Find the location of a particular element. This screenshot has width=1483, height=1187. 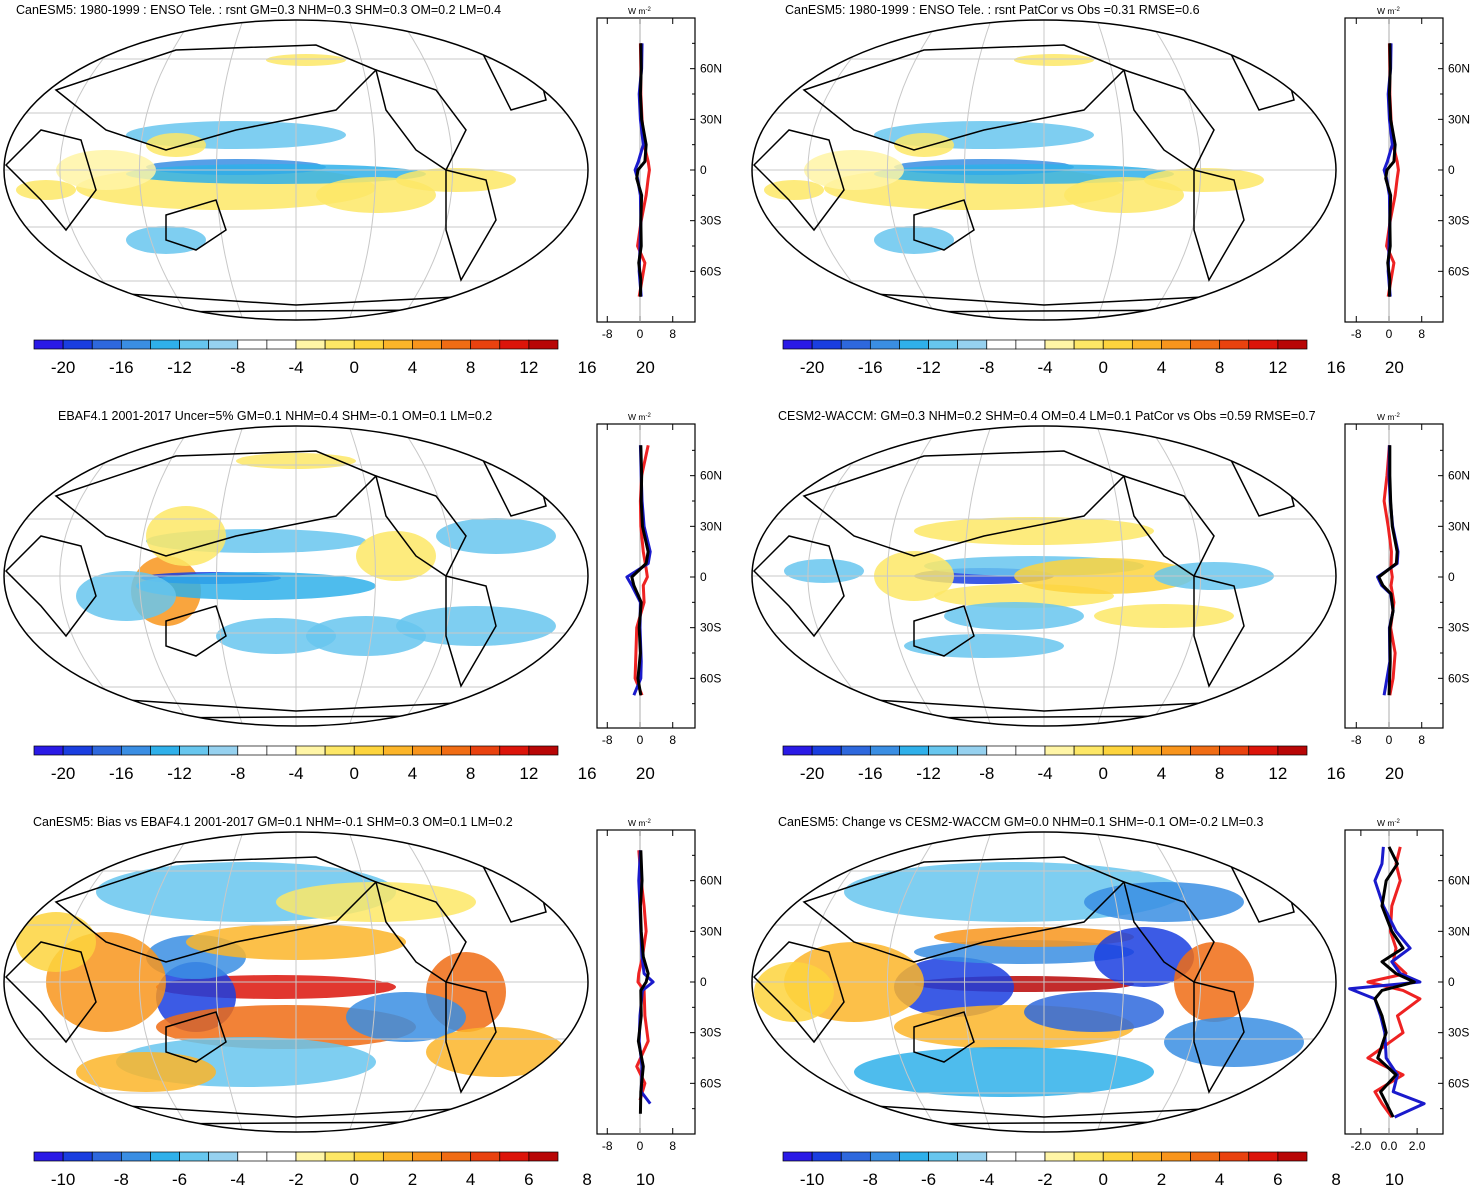

colorbar-label: -12 is located at coordinates (928, 773).